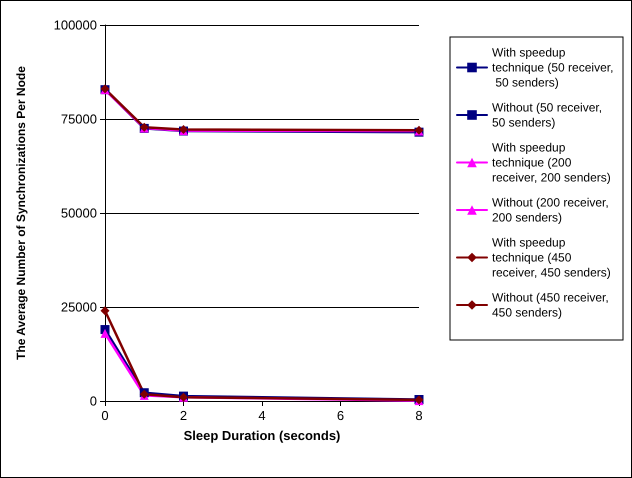 The width and height of the screenshot is (632, 478). Describe the element at coordinates (78, 307) in the screenshot. I see `y-tick-label: 25000` at that location.